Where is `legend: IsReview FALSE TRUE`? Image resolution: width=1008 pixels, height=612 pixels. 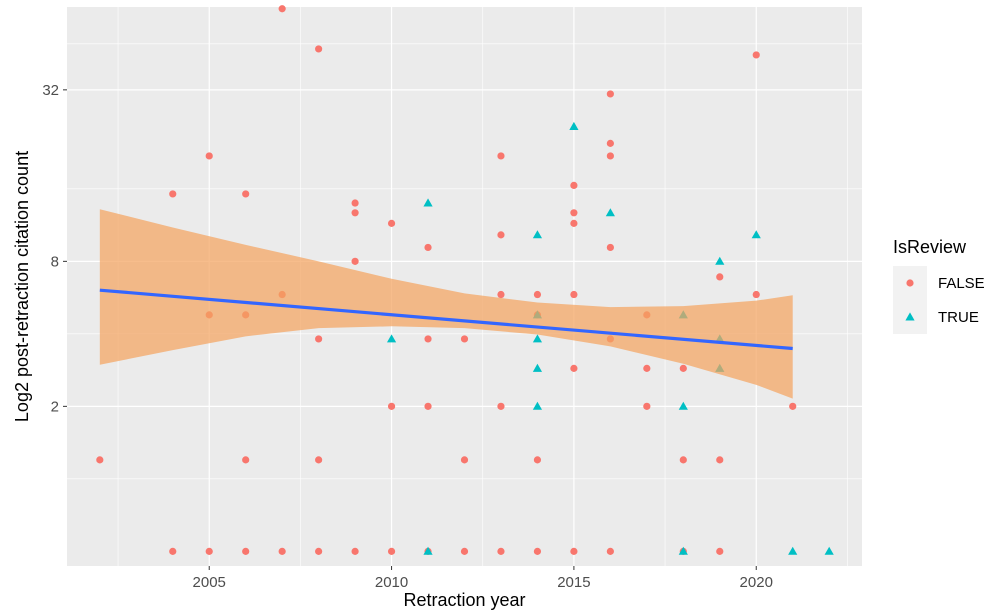 legend: IsReview FALSE TRUE is located at coordinates (939, 285).